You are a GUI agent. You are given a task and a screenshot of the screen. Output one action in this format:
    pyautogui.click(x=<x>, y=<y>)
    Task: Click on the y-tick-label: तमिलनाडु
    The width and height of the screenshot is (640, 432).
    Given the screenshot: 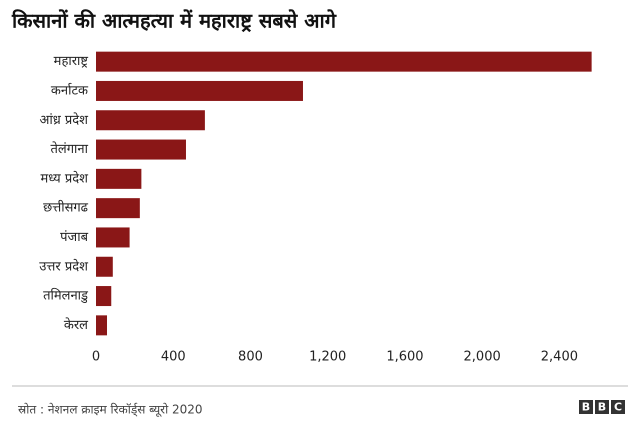 What is the action you would take?
    pyautogui.click(x=66, y=296)
    